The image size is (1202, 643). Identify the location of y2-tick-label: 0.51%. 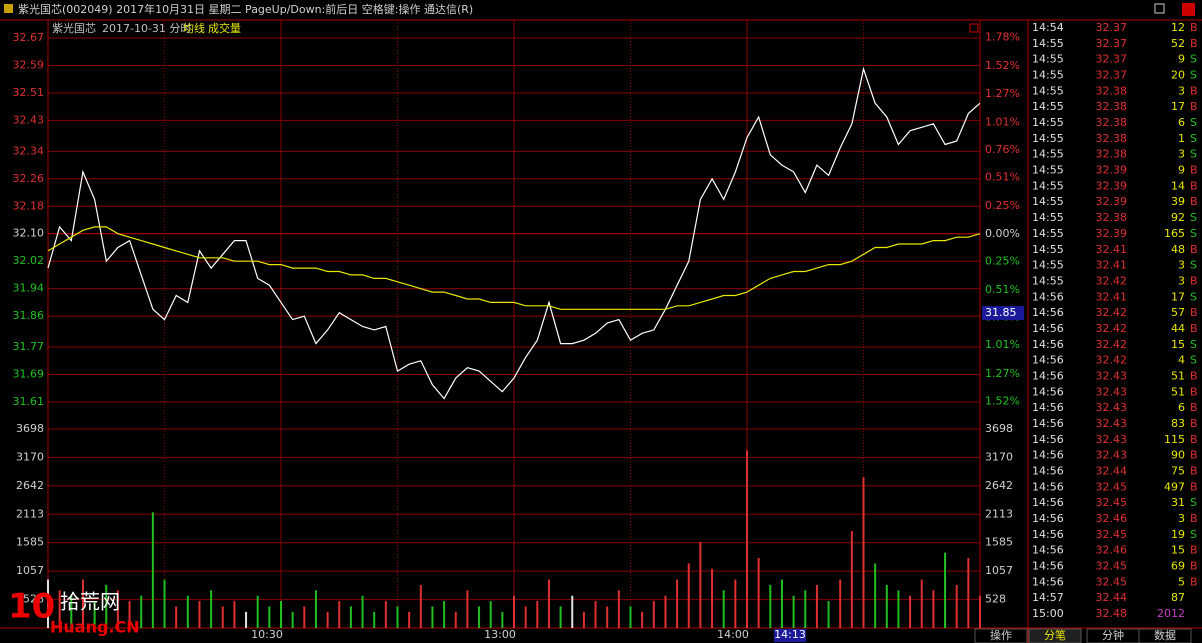
(1002, 177).